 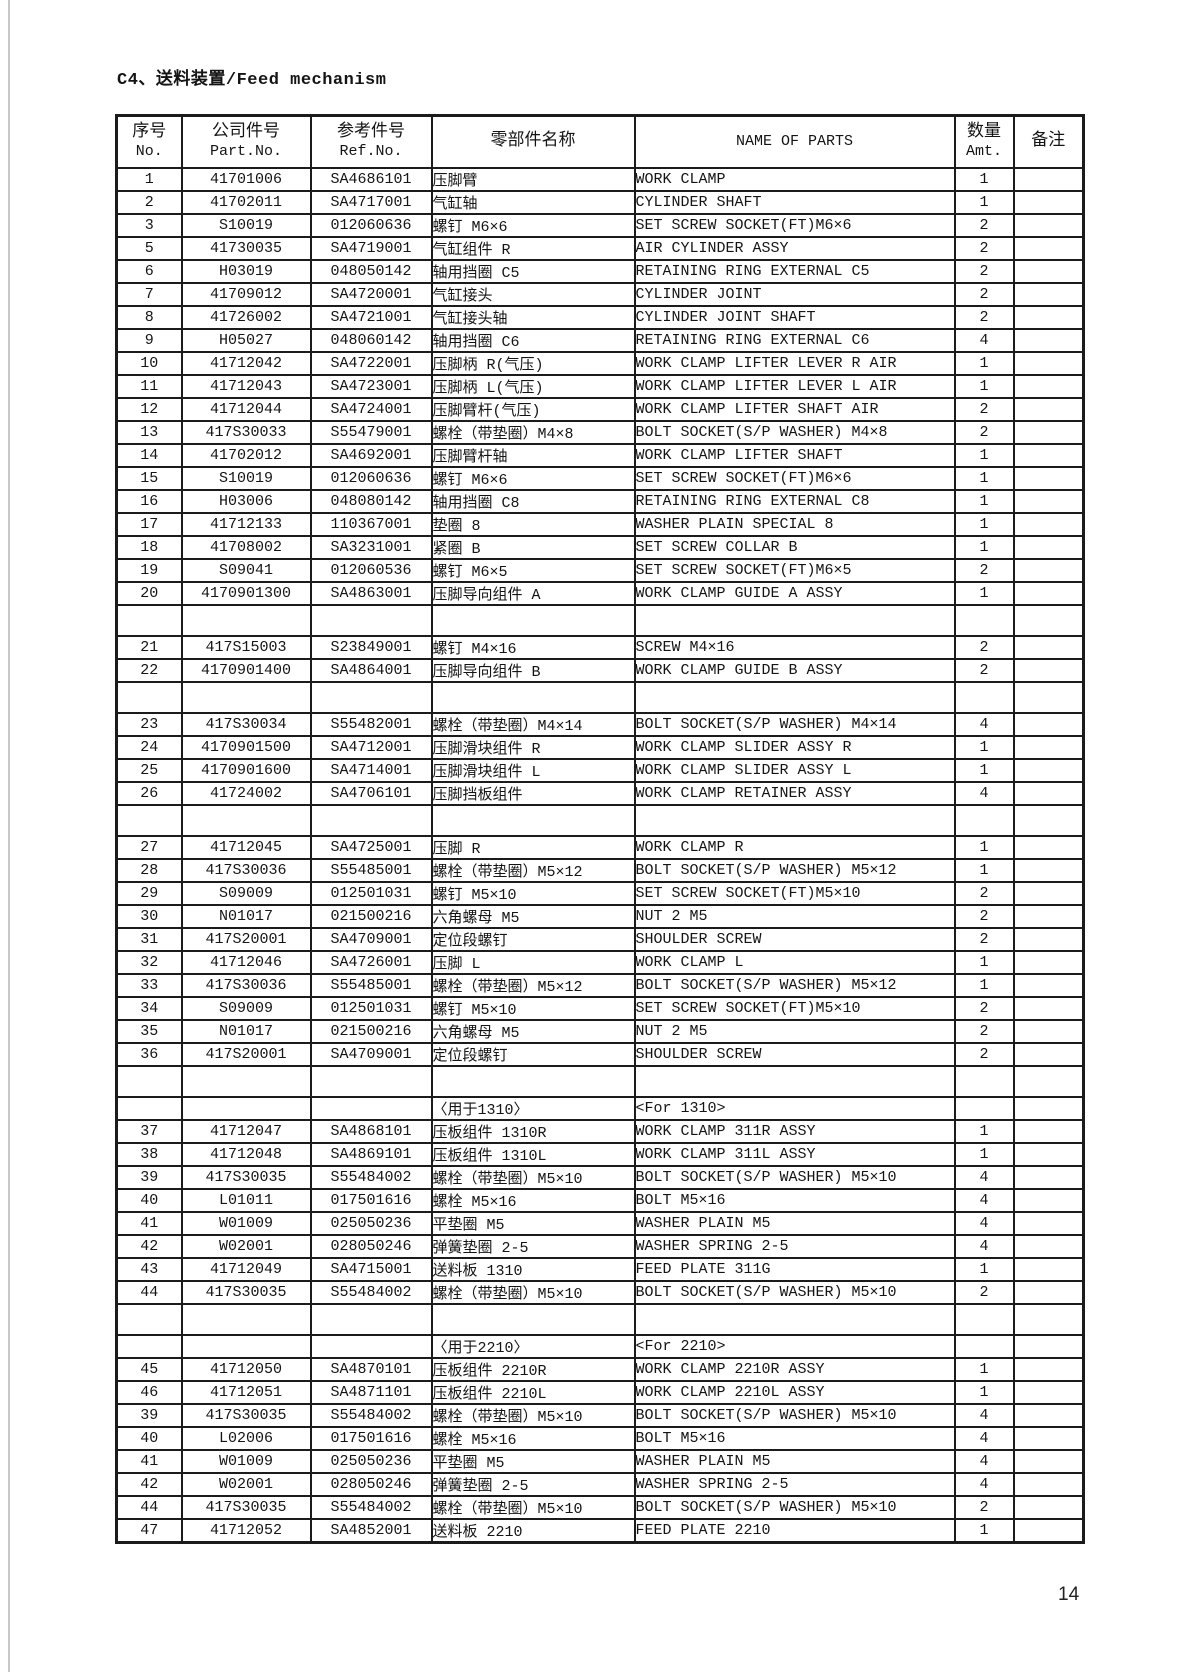 I want to click on cell-ref: 028050246, so click(x=371, y=1246).